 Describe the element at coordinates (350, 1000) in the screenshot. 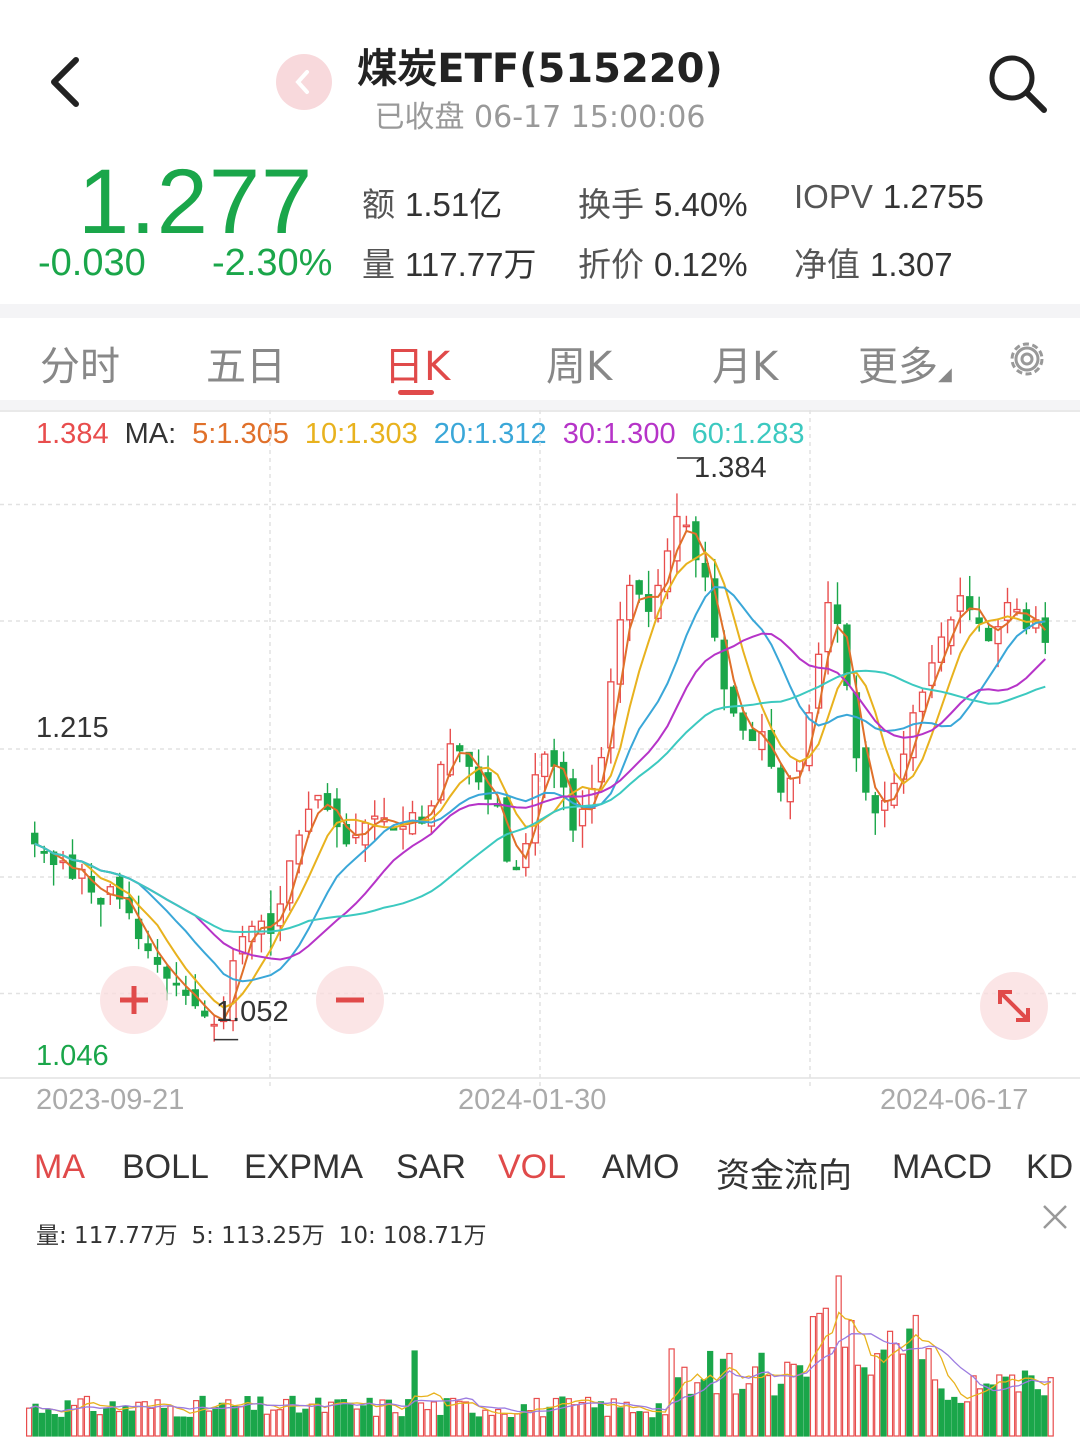

I see `zoom-out-button` at that location.